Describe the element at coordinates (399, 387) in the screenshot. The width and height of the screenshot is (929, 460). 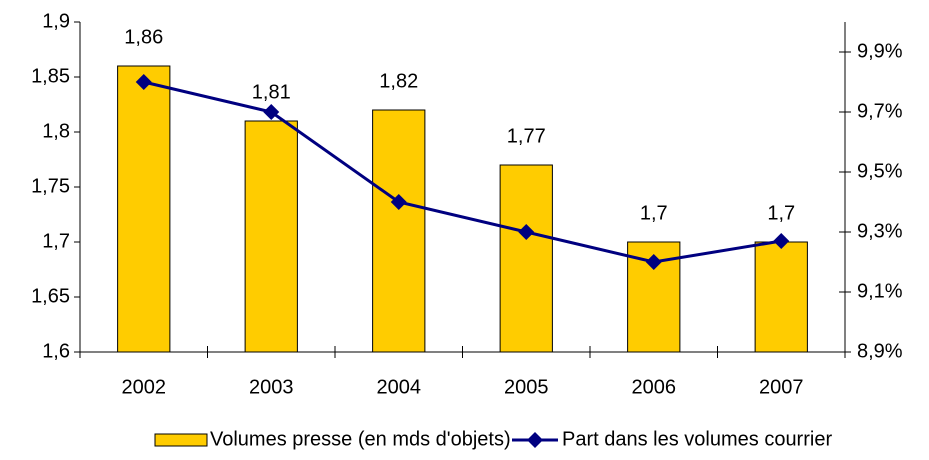
I see `x-tick-label: 2004` at that location.